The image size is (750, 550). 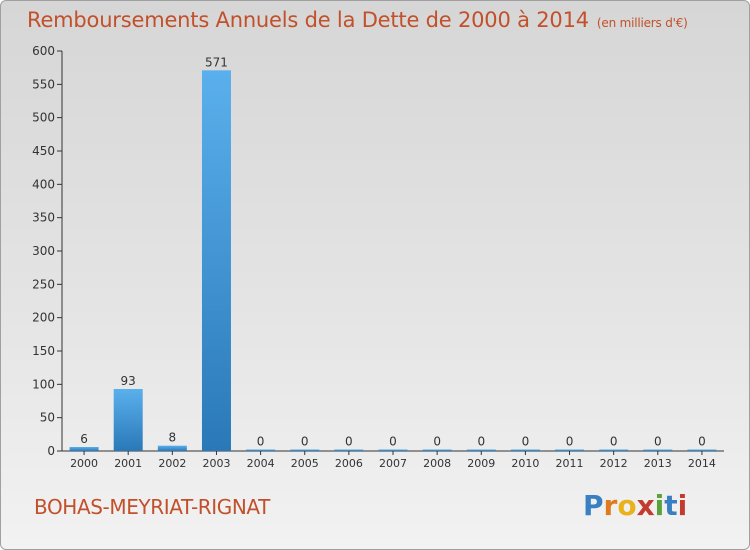 I want to click on data-label: 93, so click(x=128, y=381).